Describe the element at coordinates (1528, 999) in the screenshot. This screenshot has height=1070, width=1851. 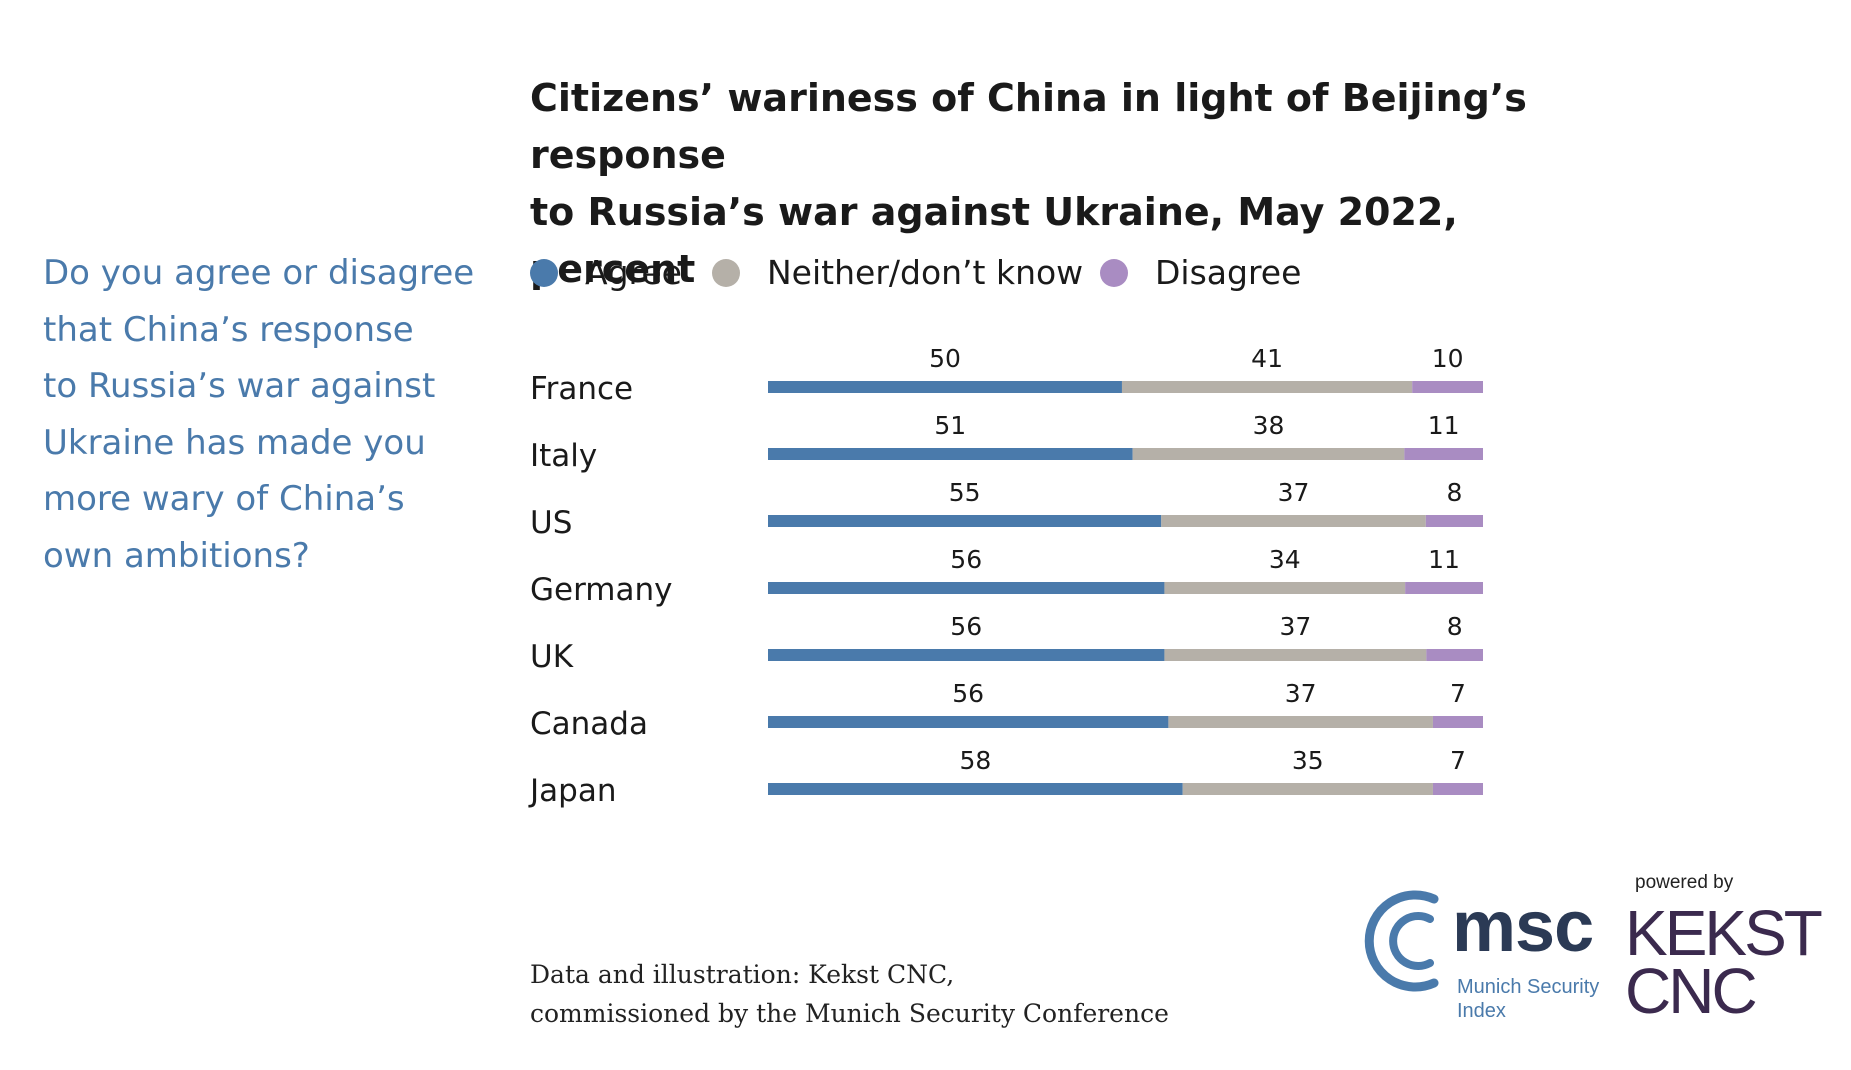
I see `msc-subtitle: Munich Security Index` at that location.